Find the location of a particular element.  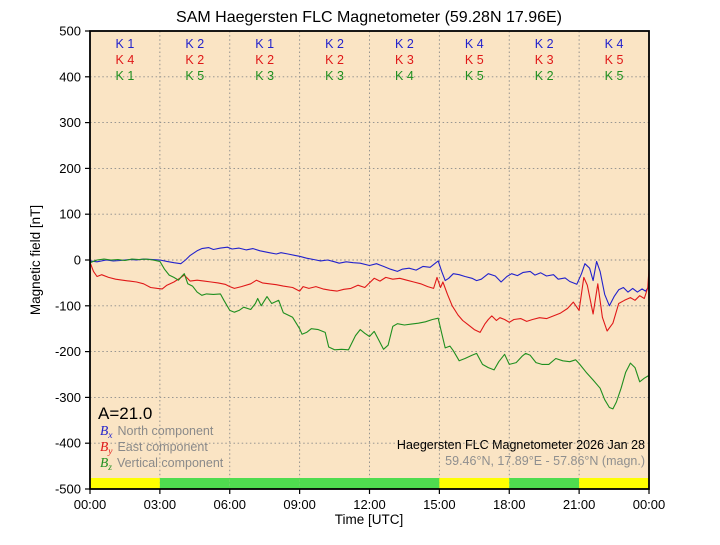

activity-level-bar is located at coordinates (369, 483).